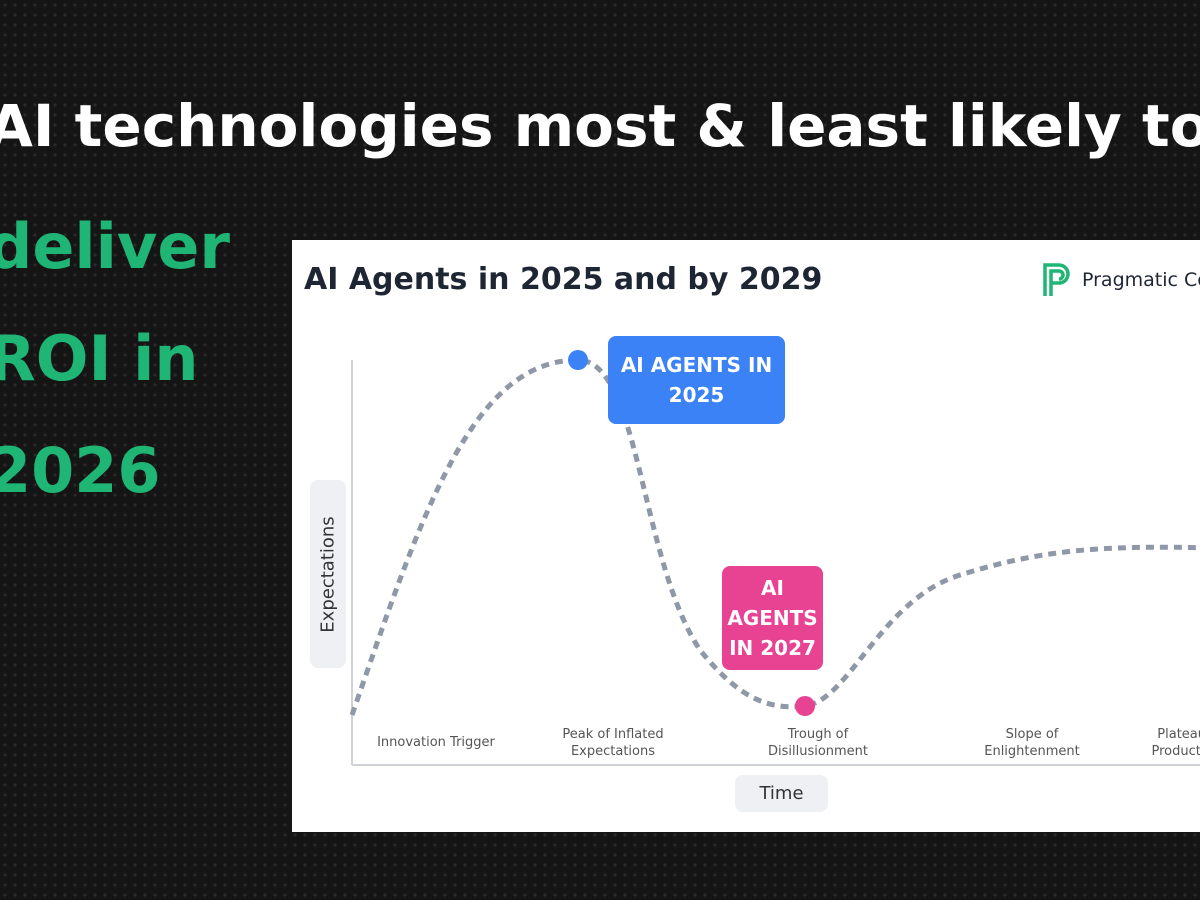 The image size is (1200, 900). I want to click on phase-line: Slope of, so click(1032, 734).